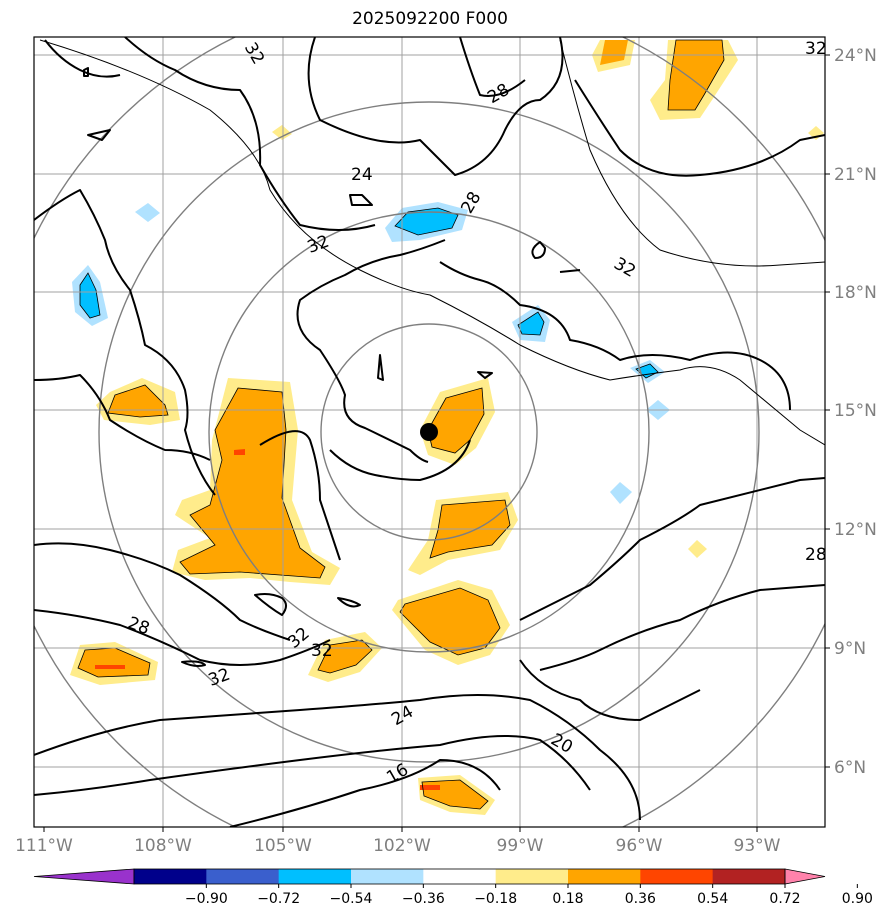 The image size is (895, 924). I want to click on shade-orange-center, so click(456, 420).